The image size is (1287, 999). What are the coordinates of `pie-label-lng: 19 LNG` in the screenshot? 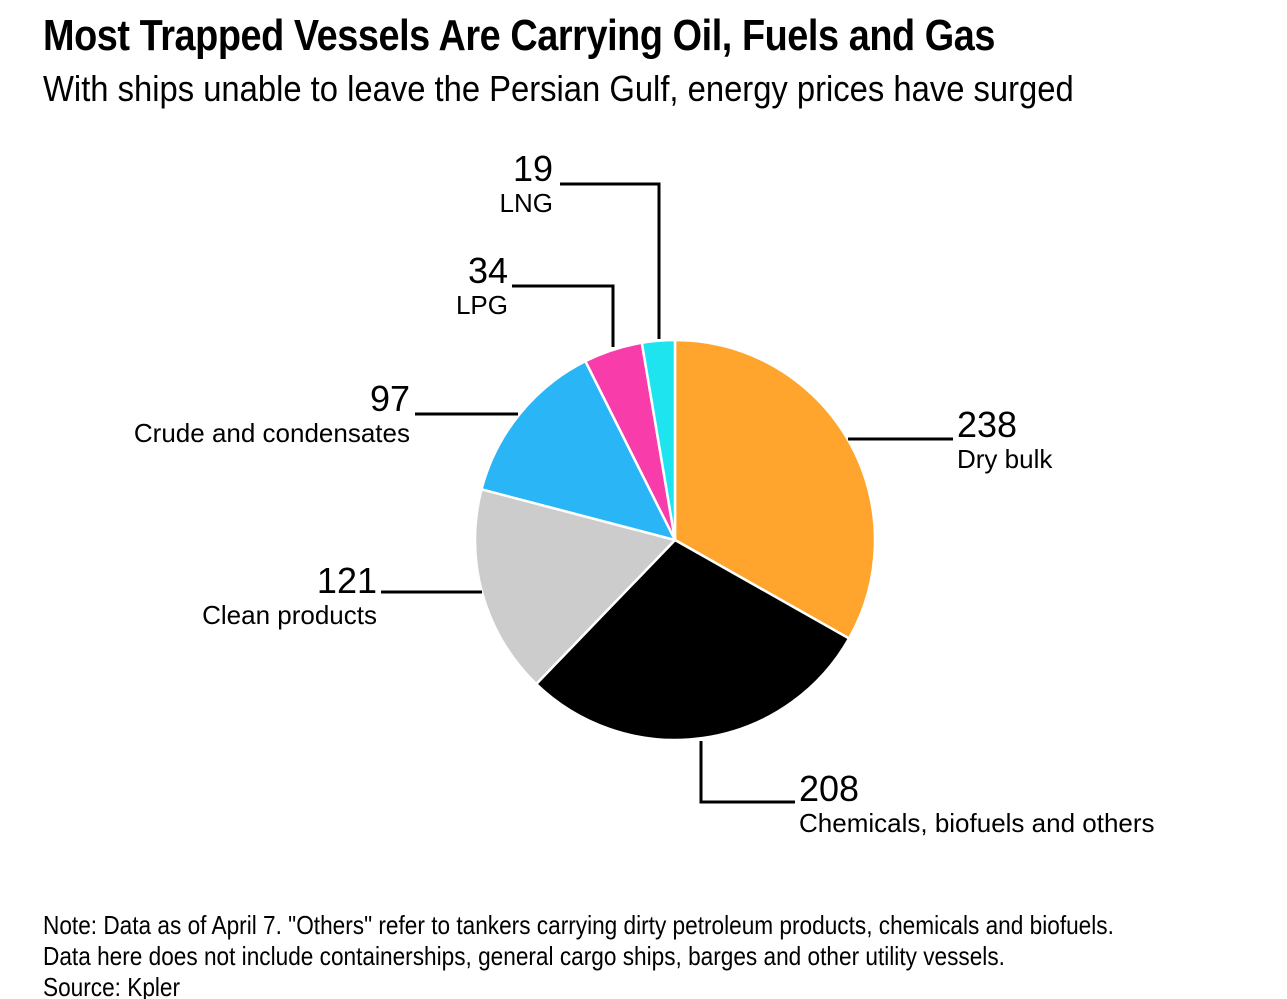 It's located at (526, 183).